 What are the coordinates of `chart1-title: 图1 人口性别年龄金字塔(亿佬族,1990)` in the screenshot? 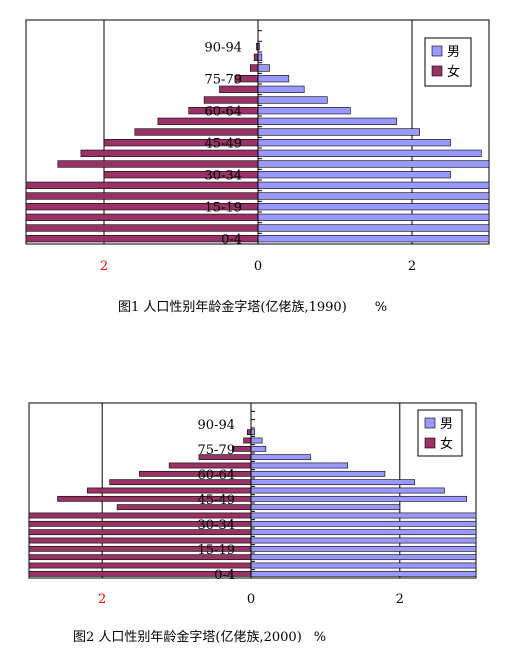 It's located at (232, 307).